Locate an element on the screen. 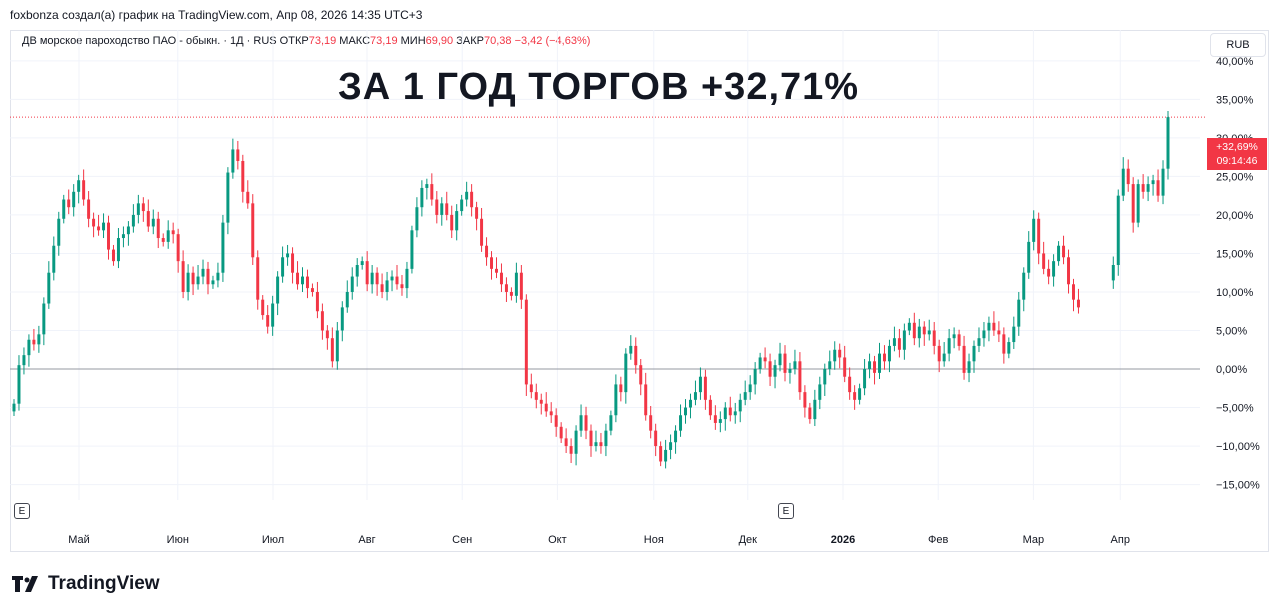 The height and width of the screenshot is (613, 1281). x-tick-label: Авг is located at coordinates (366, 540).